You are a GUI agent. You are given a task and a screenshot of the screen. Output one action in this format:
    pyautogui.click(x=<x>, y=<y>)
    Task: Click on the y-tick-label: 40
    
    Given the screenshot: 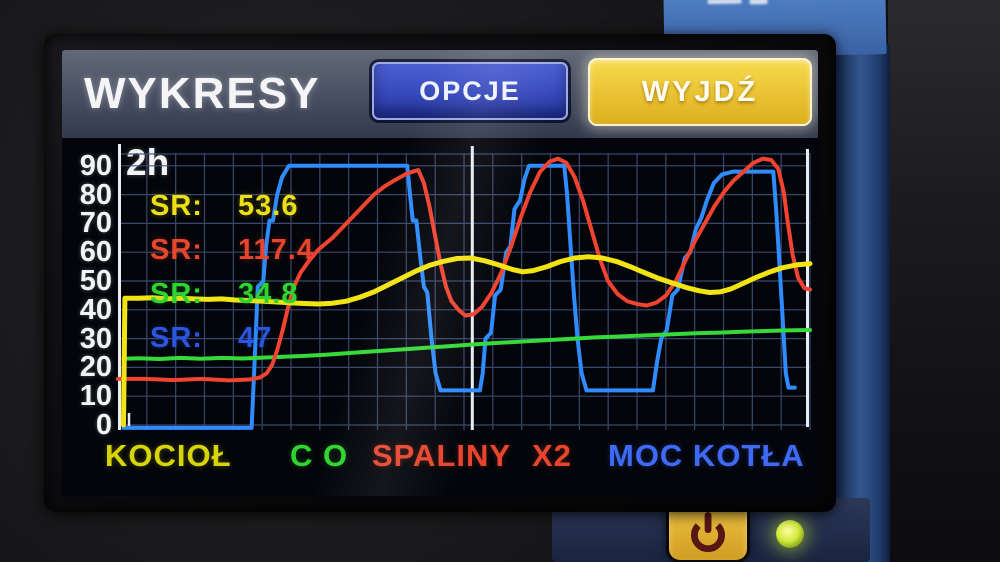 What is the action you would take?
    pyautogui.click(x=95, y=309)
    